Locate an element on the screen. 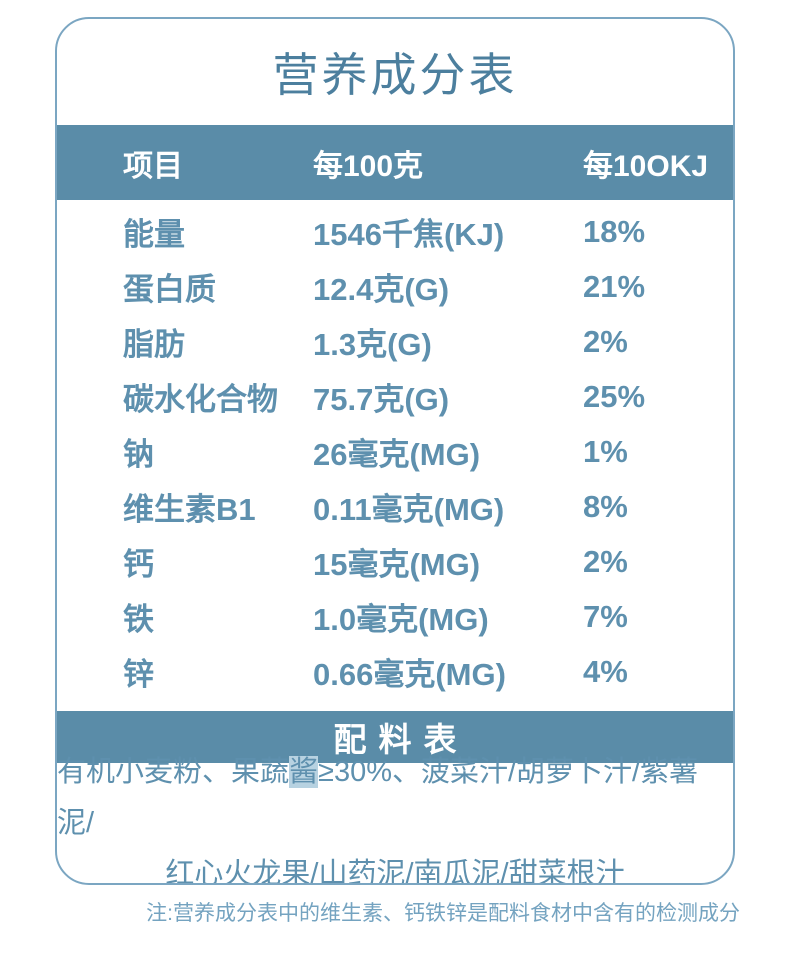  table-row: 能量 1546千焦(KJ) 18% is located at coordinates (395, 231).